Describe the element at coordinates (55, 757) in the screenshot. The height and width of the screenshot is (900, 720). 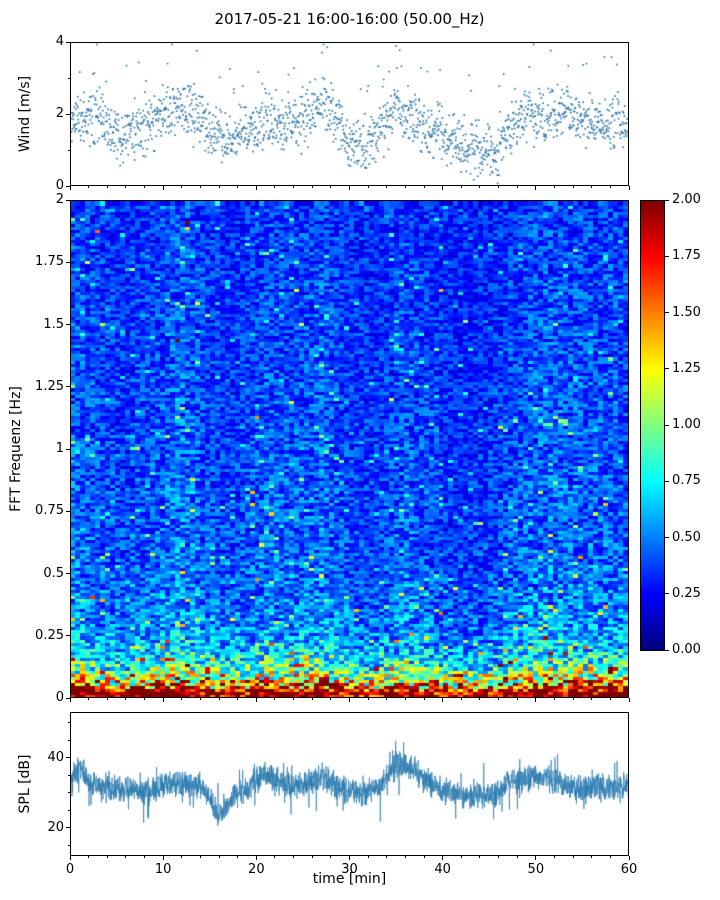
I see `spl-y-tick-label: 40` at that location.